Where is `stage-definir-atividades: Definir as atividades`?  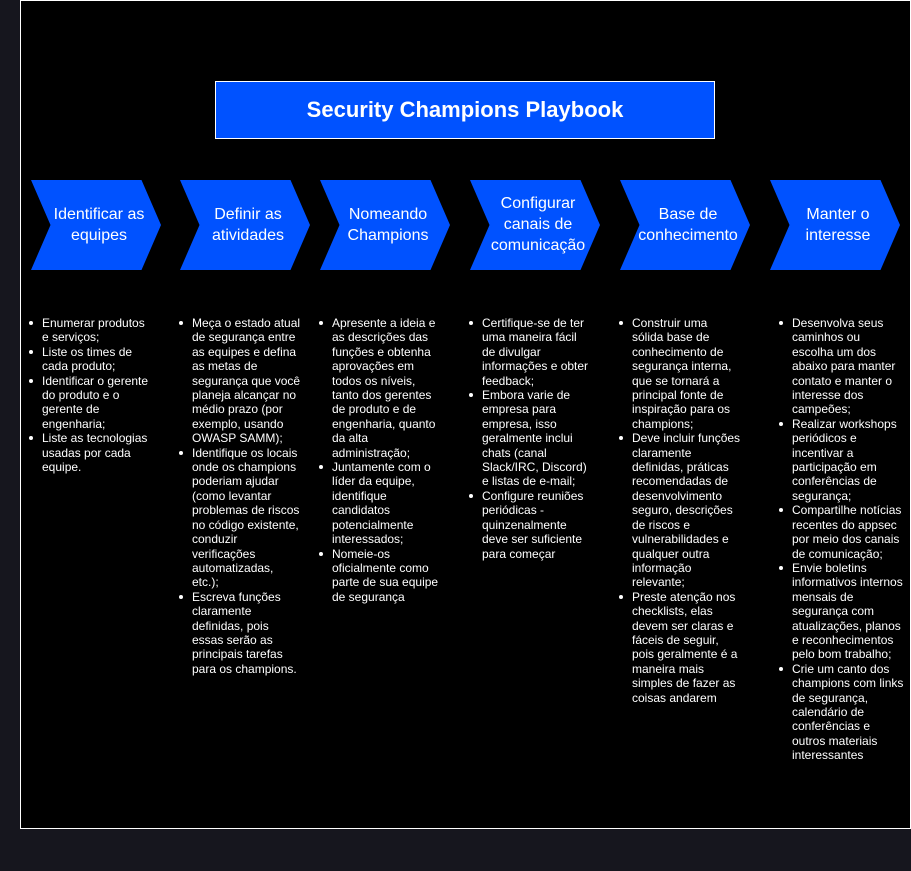
stage-definir-atividades: Definir as atividades is located at coordinates (245, 225).